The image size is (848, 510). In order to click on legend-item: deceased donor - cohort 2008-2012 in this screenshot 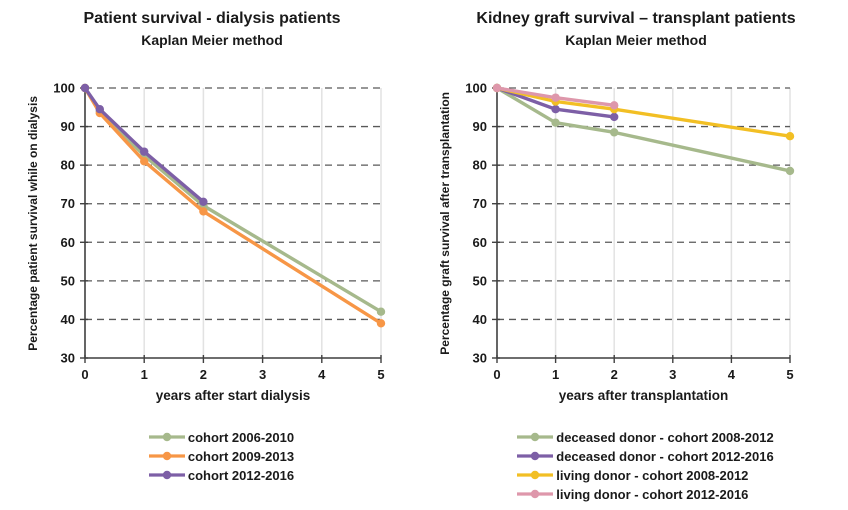, I will do `click(645, 437)`.